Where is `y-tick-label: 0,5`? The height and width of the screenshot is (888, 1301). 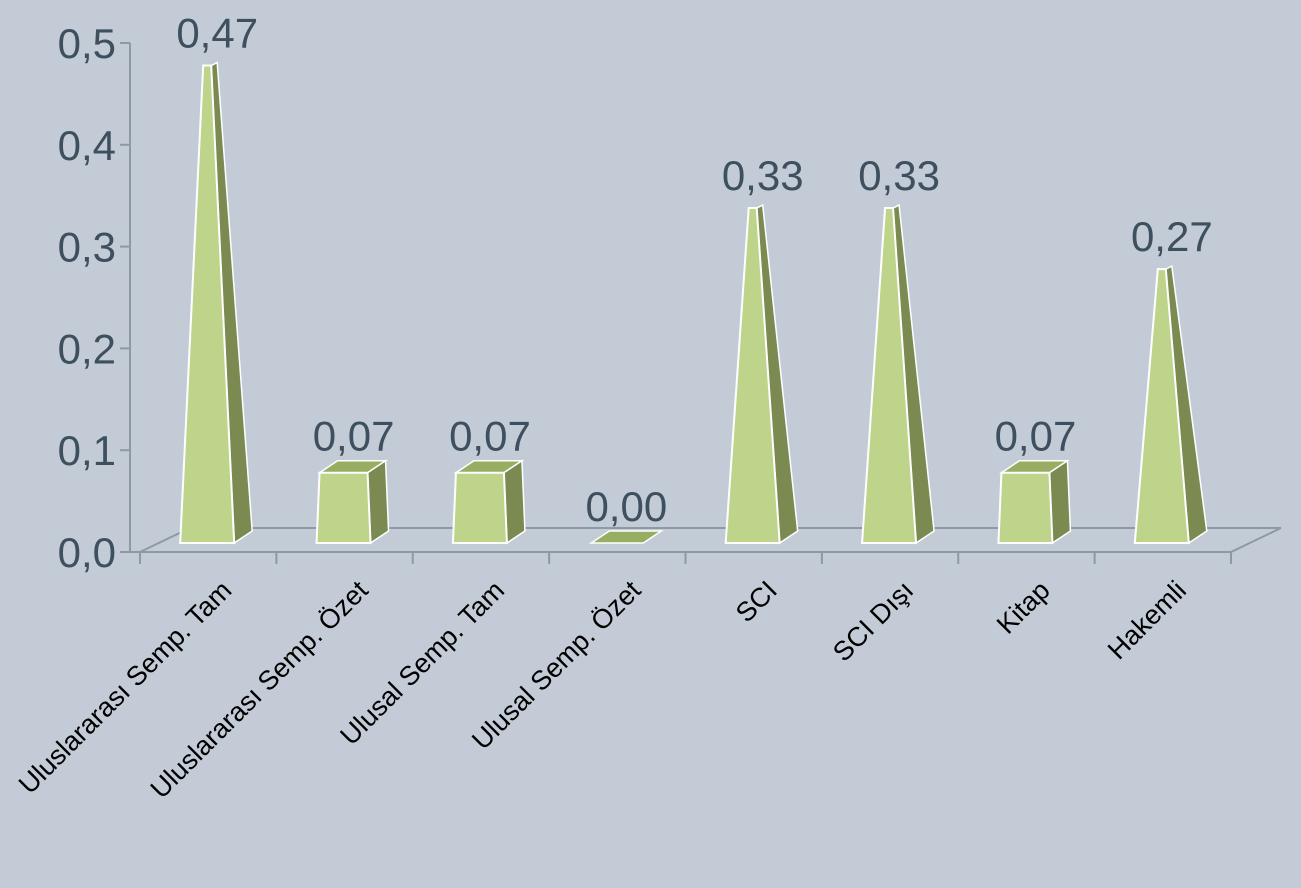
y-tick-label: 0,5 is located at coordinates (87, 43).